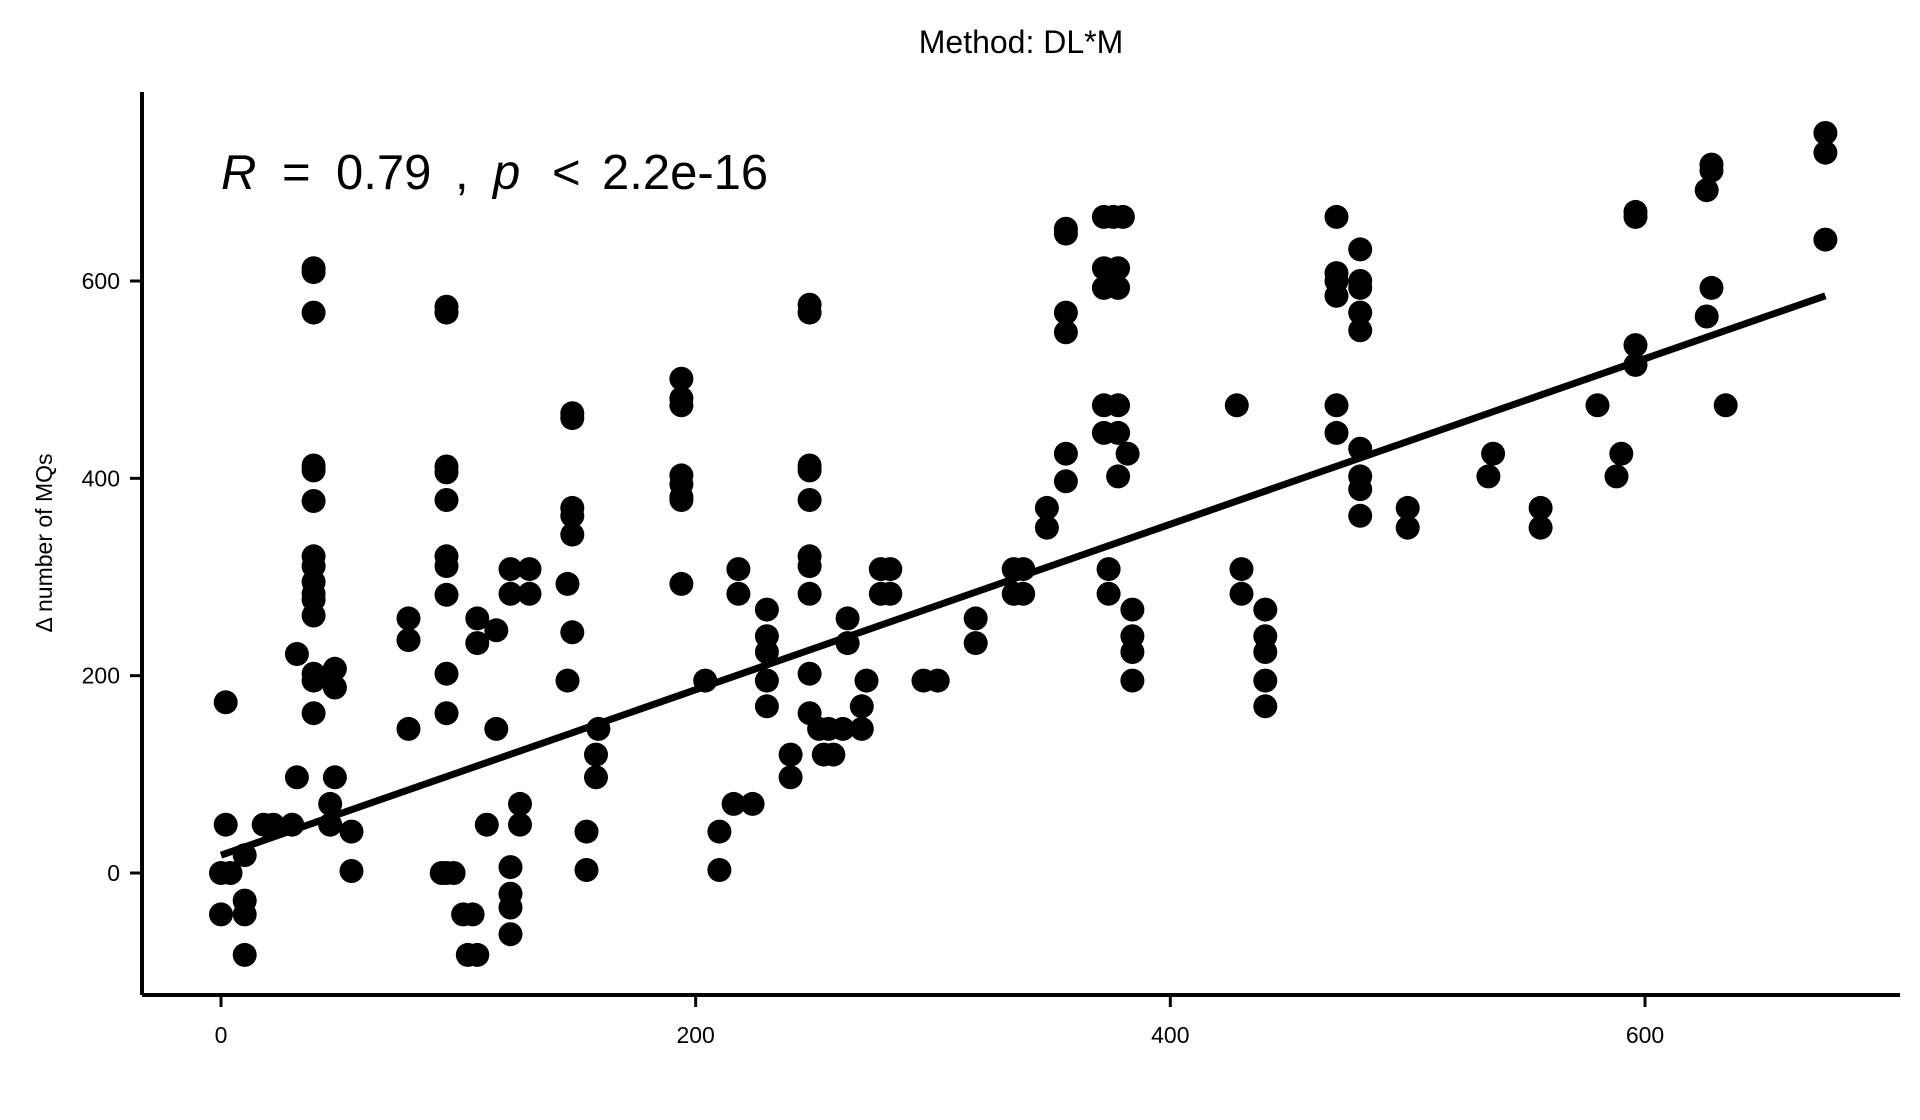  What do you see at coordinates (1021, 42) in the screenshot?
I see `chart-title: Method: DL*M` at bounding box center [1021, 42].